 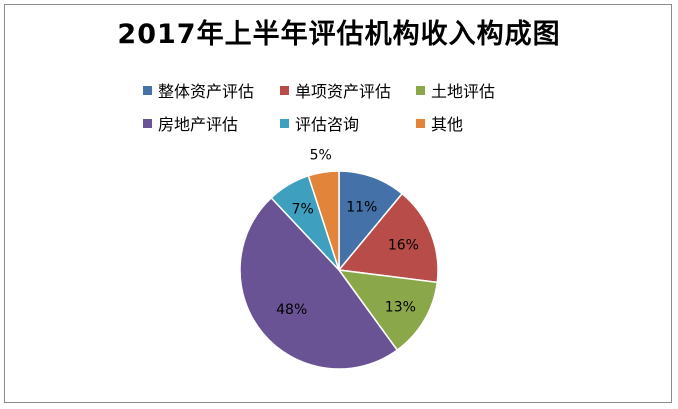 I want to click on legend-item-4: 评估咨询, so click(x=319, y=123).